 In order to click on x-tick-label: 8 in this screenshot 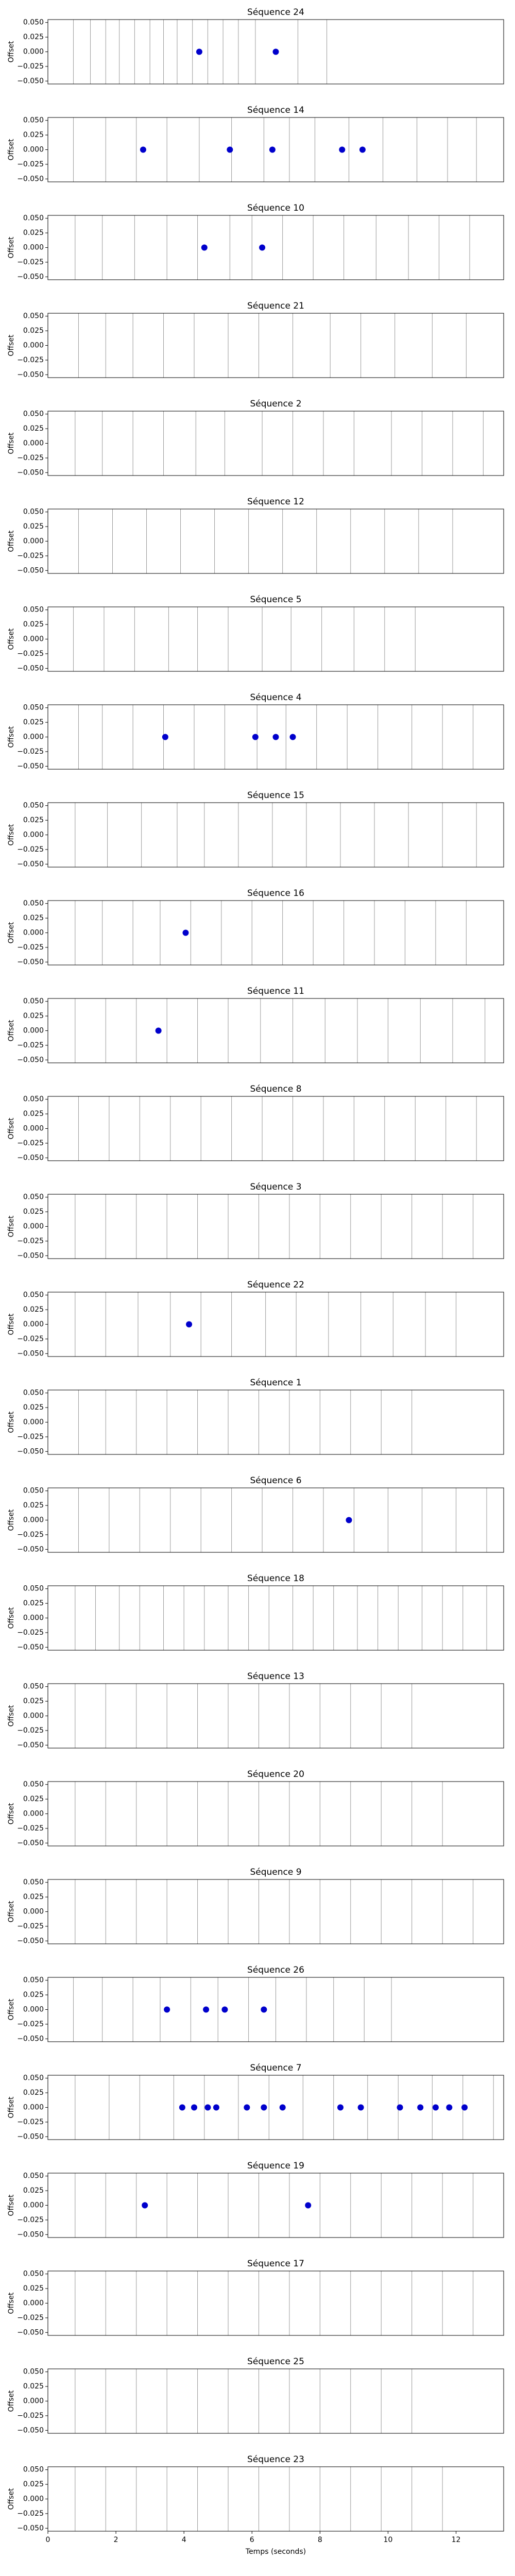, I will do `click(320, 2540)`.